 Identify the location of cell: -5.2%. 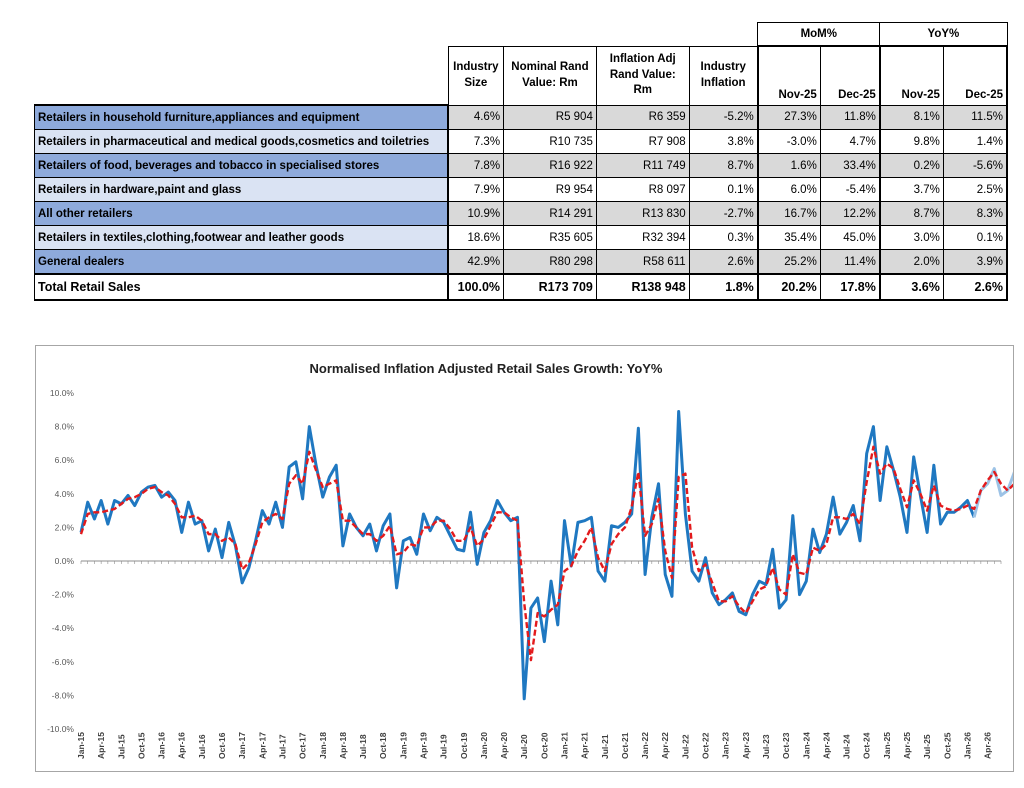
(723, 117).